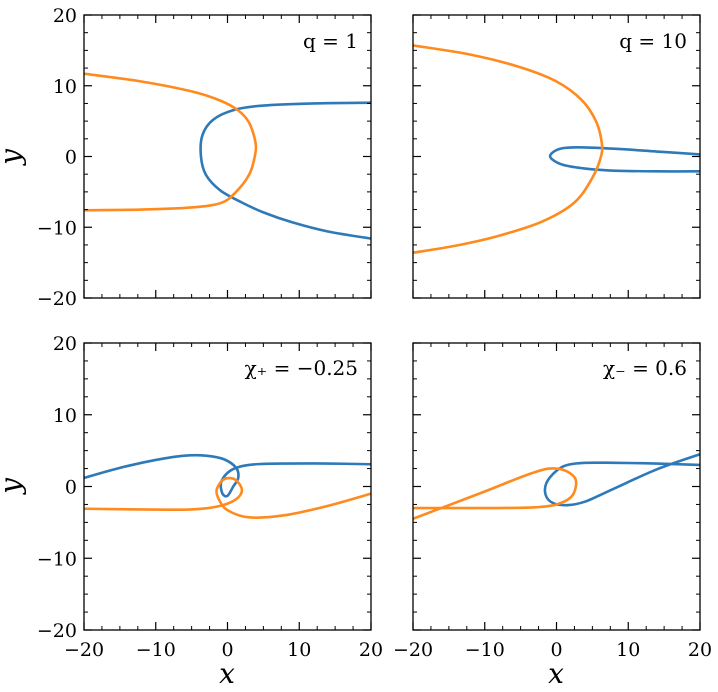 The image size is (718, 692). What do you see at coordinates (301, 368) in the screenshot?
I see `panel-annotation: χ₊ = −0.25` at bounding box center [301, 368].